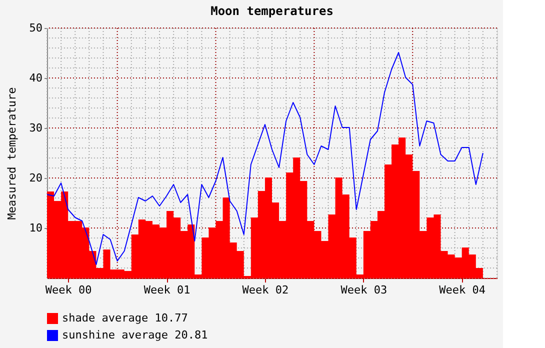  Describe the element at coordinates (35, 78) in the screenshot. I see `y-tick-label: 40` at that location.